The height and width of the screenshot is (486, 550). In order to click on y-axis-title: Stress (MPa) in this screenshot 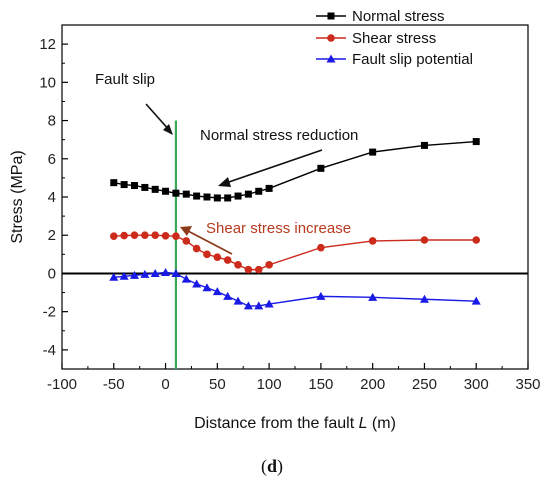, I will do `click(17, 196)`.